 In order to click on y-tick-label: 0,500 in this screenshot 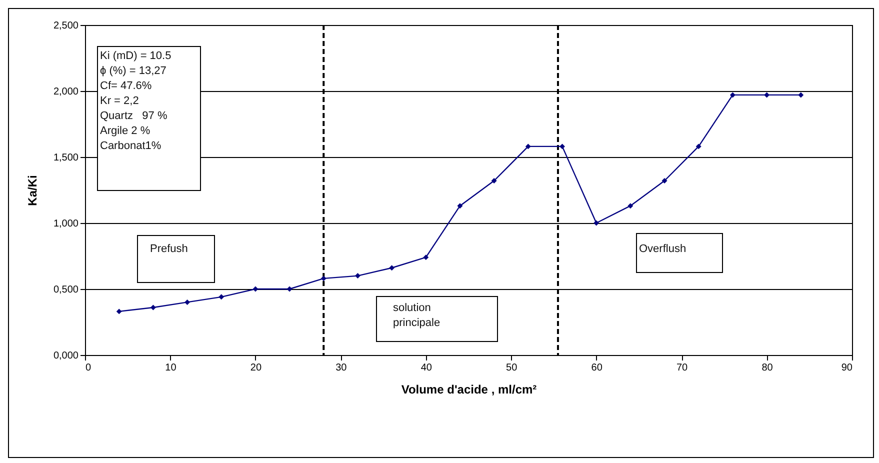, I will do `click(66, 290)`.